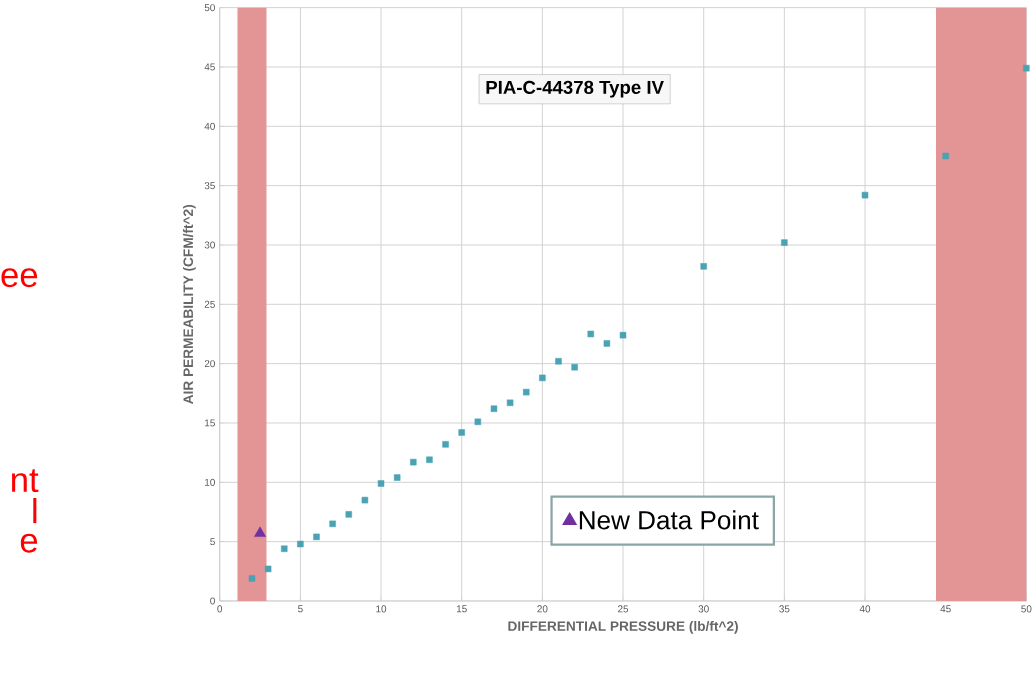 The width and height of the screenshot is (1036, 696). What do you see at coordinates (945, 609) in the screenshot?
I see `x-tick-label: 45` at bounding box center [945, 609].